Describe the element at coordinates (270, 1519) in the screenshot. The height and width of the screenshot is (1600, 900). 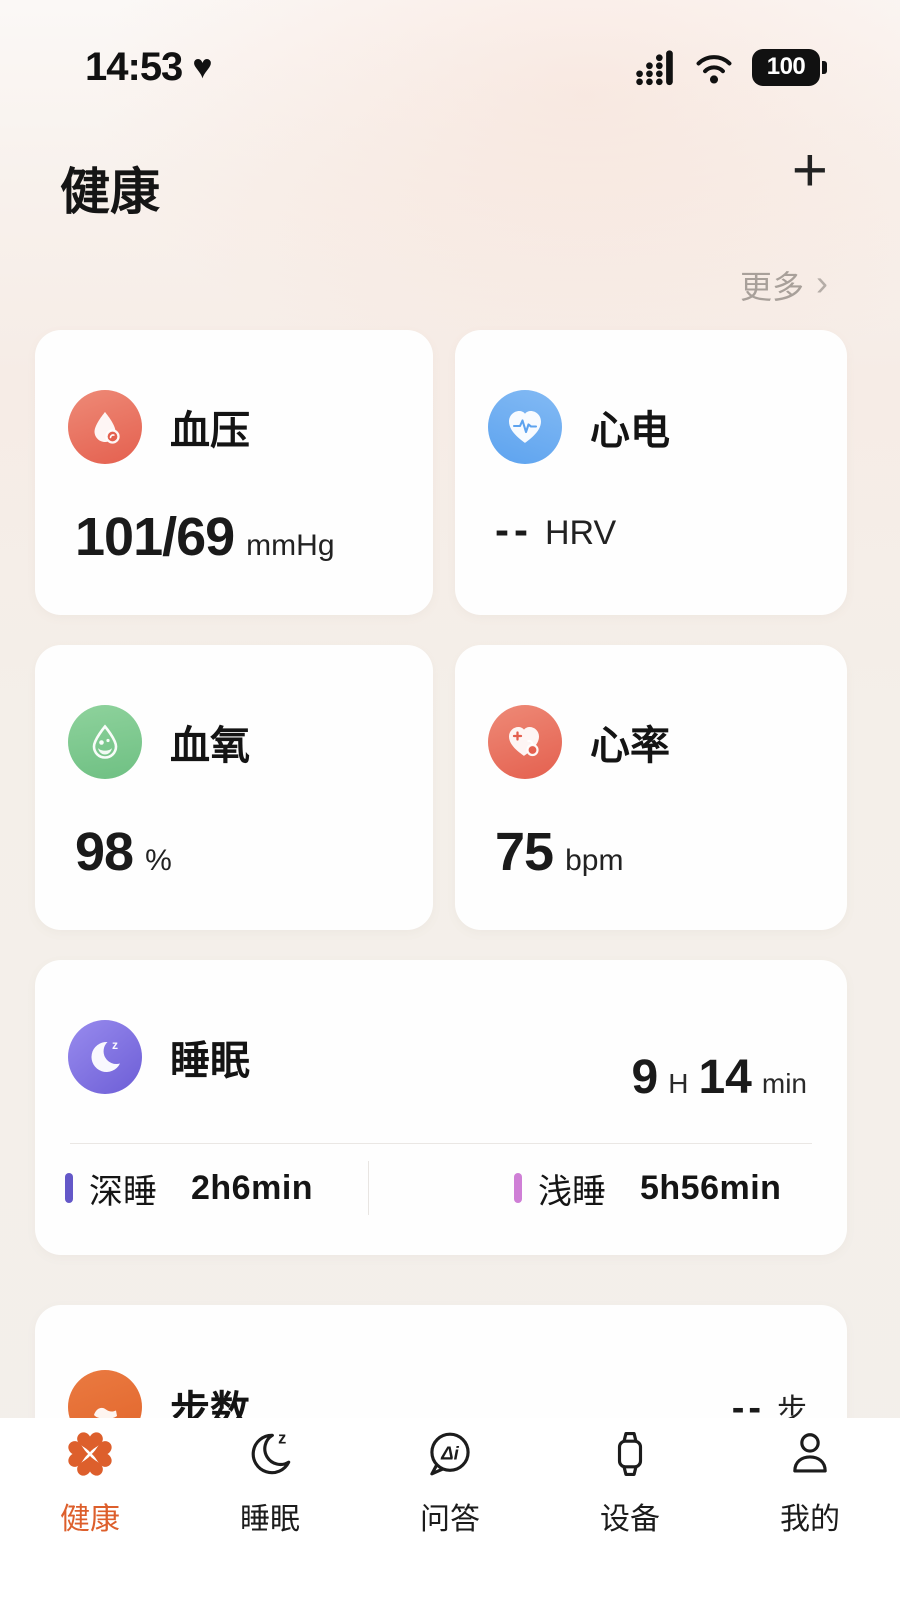
I see `nav-label-sleep: 睡眠` at that location.